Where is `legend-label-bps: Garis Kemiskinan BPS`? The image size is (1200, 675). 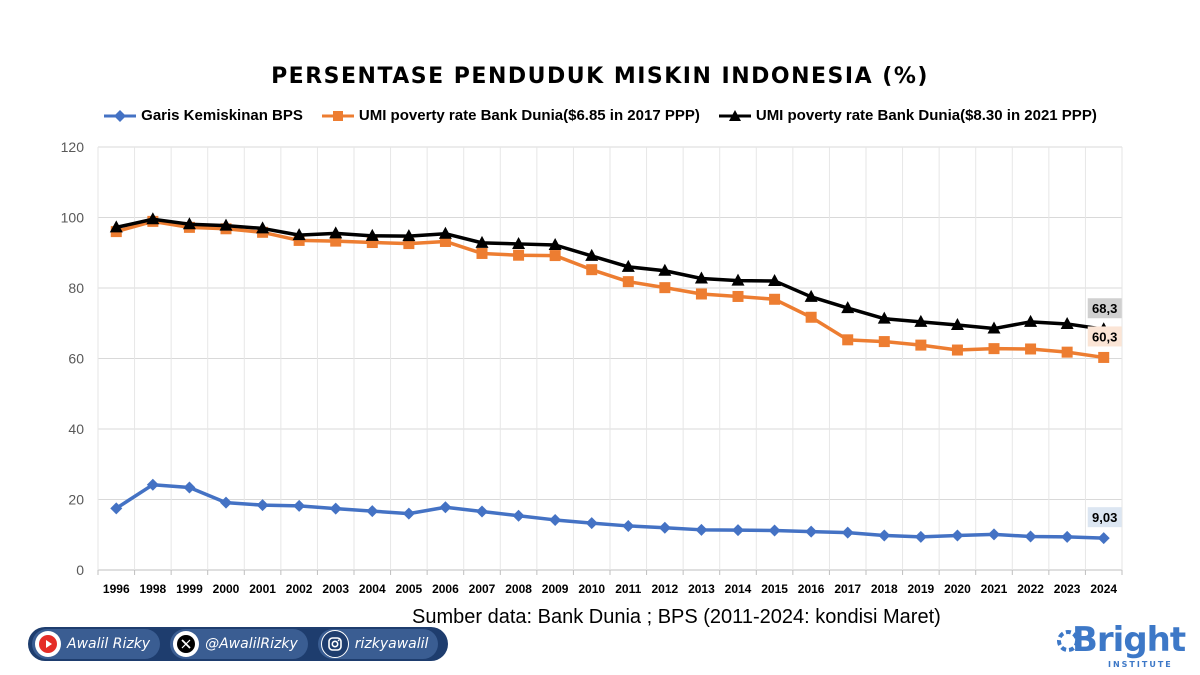 legend-label-bps: Garis Kemiskinan BPS is located at coordinates (222, 115).